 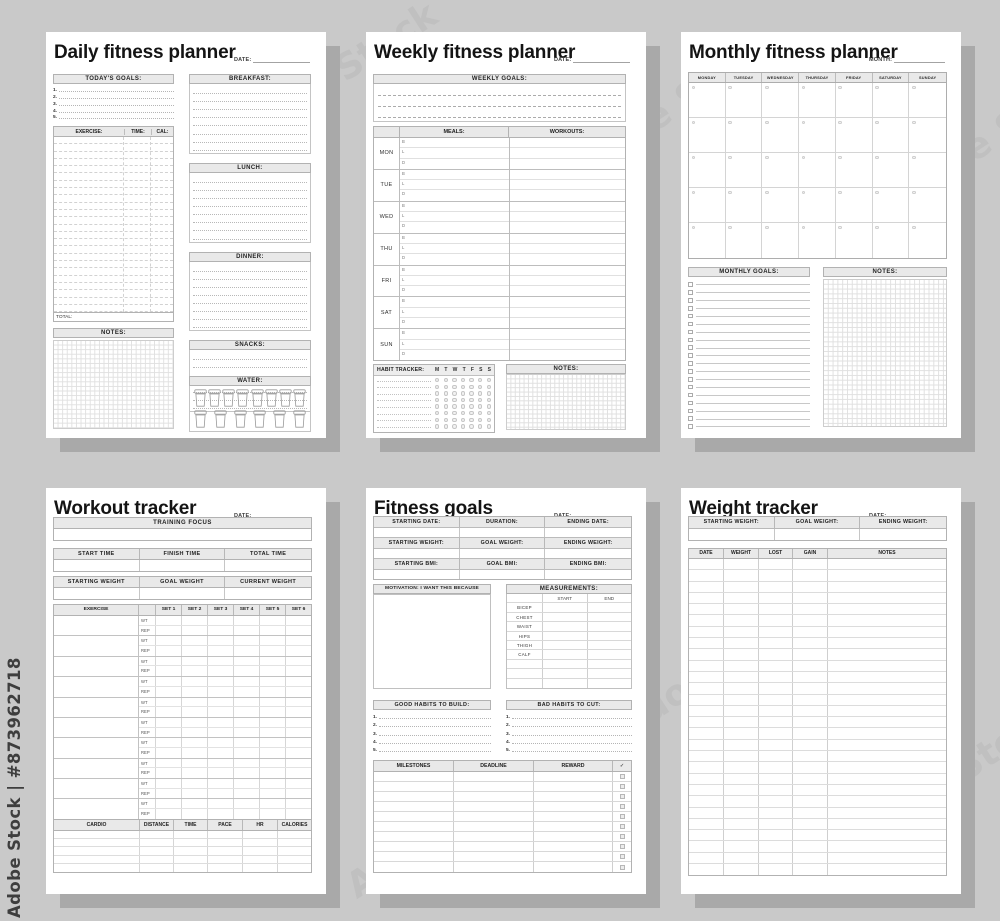 I want to click on meal-lines-box, so click(x=250, y=296).